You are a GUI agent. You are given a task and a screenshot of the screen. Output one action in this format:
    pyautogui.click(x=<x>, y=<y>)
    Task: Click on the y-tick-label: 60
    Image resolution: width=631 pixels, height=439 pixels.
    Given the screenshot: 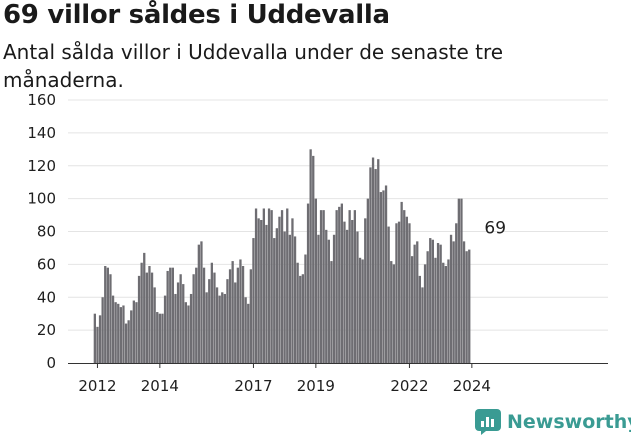 What is the action you would take?
    pyautogui.click(x=46, y=264)
    